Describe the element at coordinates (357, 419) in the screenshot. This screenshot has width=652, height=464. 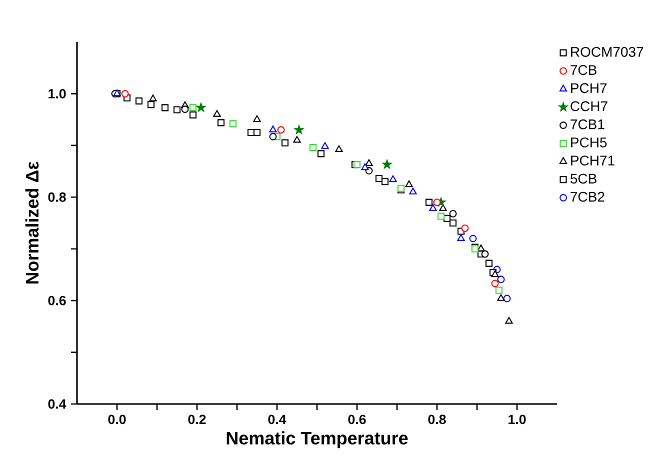
I see `x-tick-label: 0.6` at that location.